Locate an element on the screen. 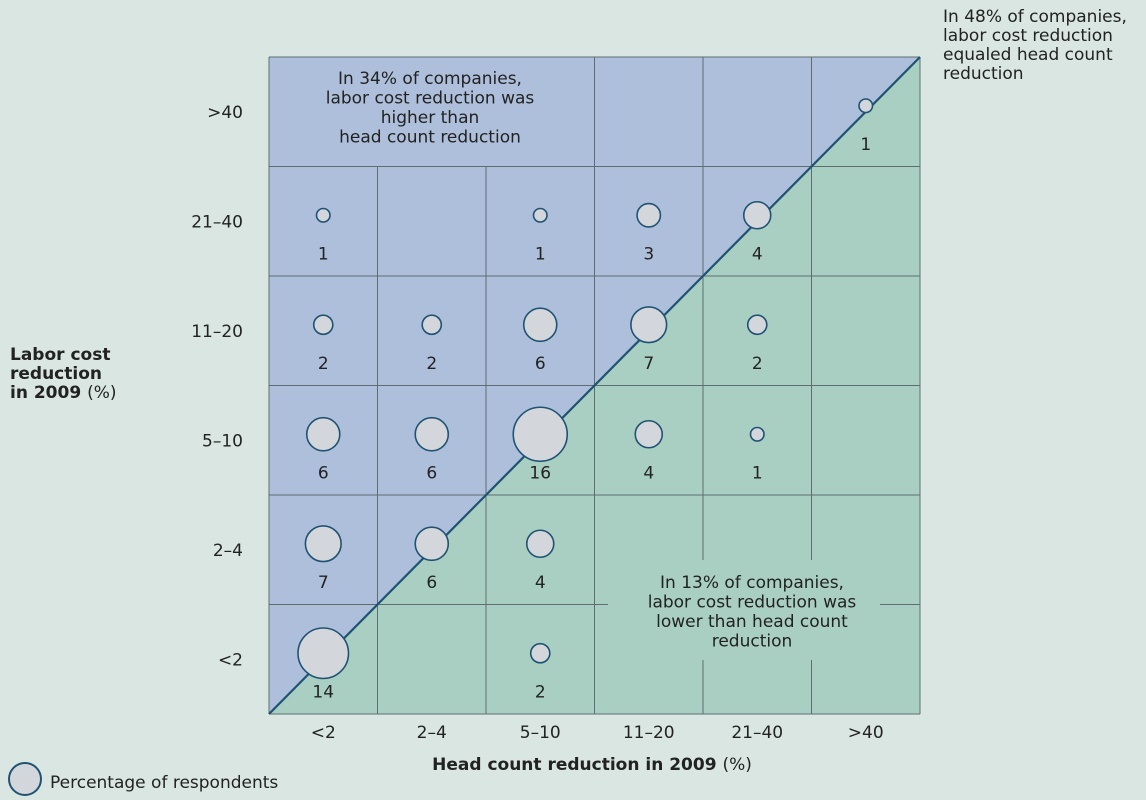  x-tick-label: 2–4 is located at coordinates (432, 733).